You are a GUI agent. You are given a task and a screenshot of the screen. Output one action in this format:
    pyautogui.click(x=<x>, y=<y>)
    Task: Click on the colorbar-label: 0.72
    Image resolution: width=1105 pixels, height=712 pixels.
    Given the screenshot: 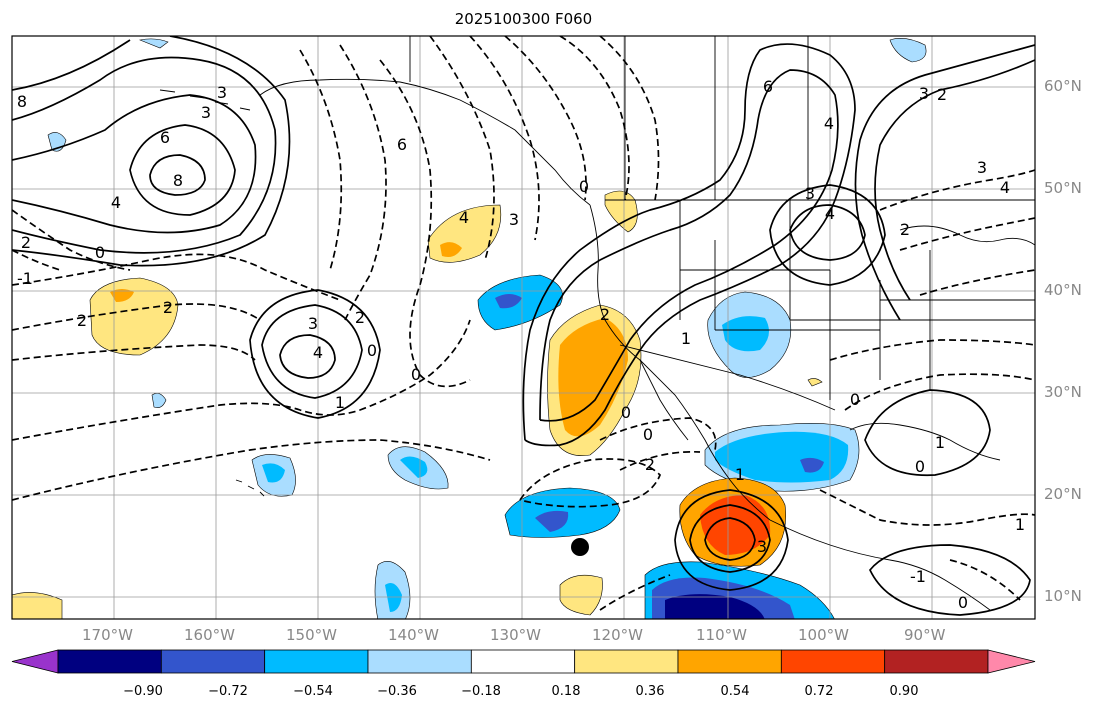 What is the action you would take?
    pyautogui.click(x=819, y=691)
    